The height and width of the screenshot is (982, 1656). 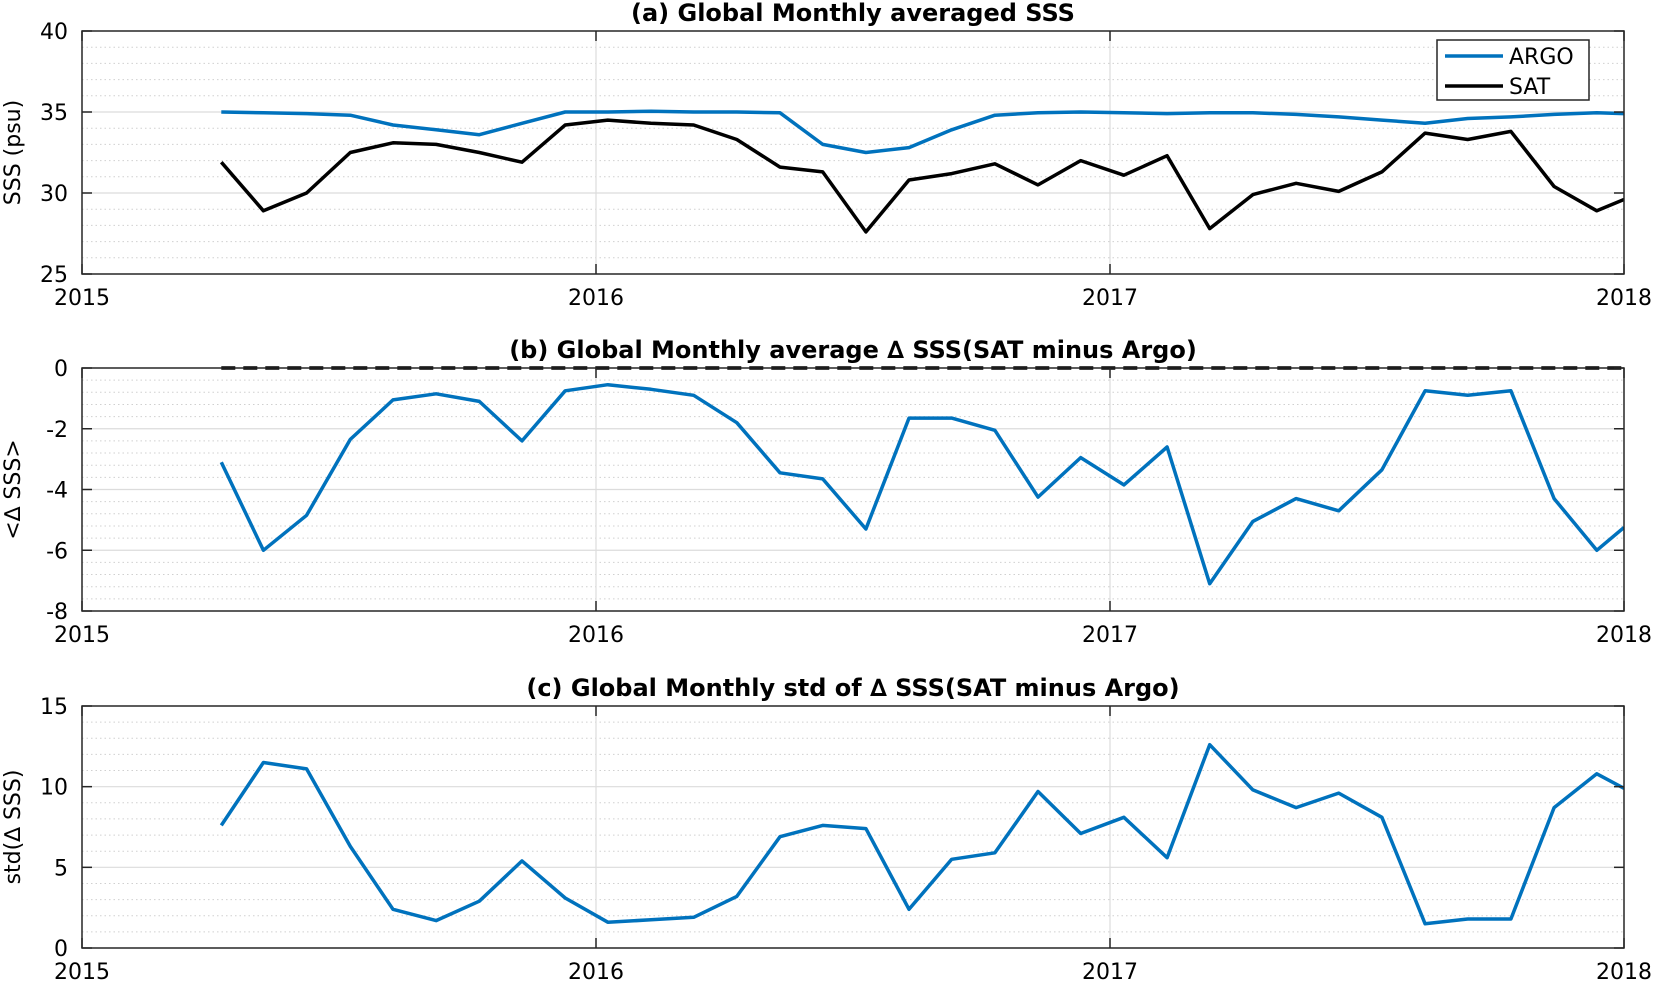 What do you see at coordinates (54, 788) in the screenshot?
I see `y-tick-label: 10` at bounding box center [54, 788].